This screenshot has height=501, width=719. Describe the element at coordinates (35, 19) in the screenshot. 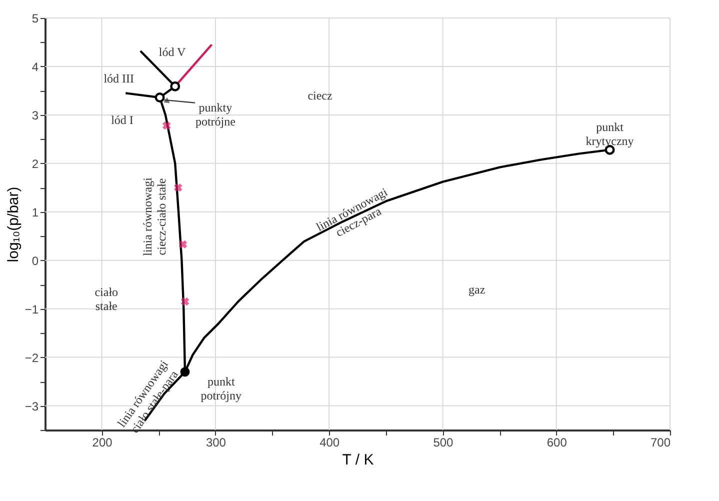

I see `y-tick-label: 5` at that location.